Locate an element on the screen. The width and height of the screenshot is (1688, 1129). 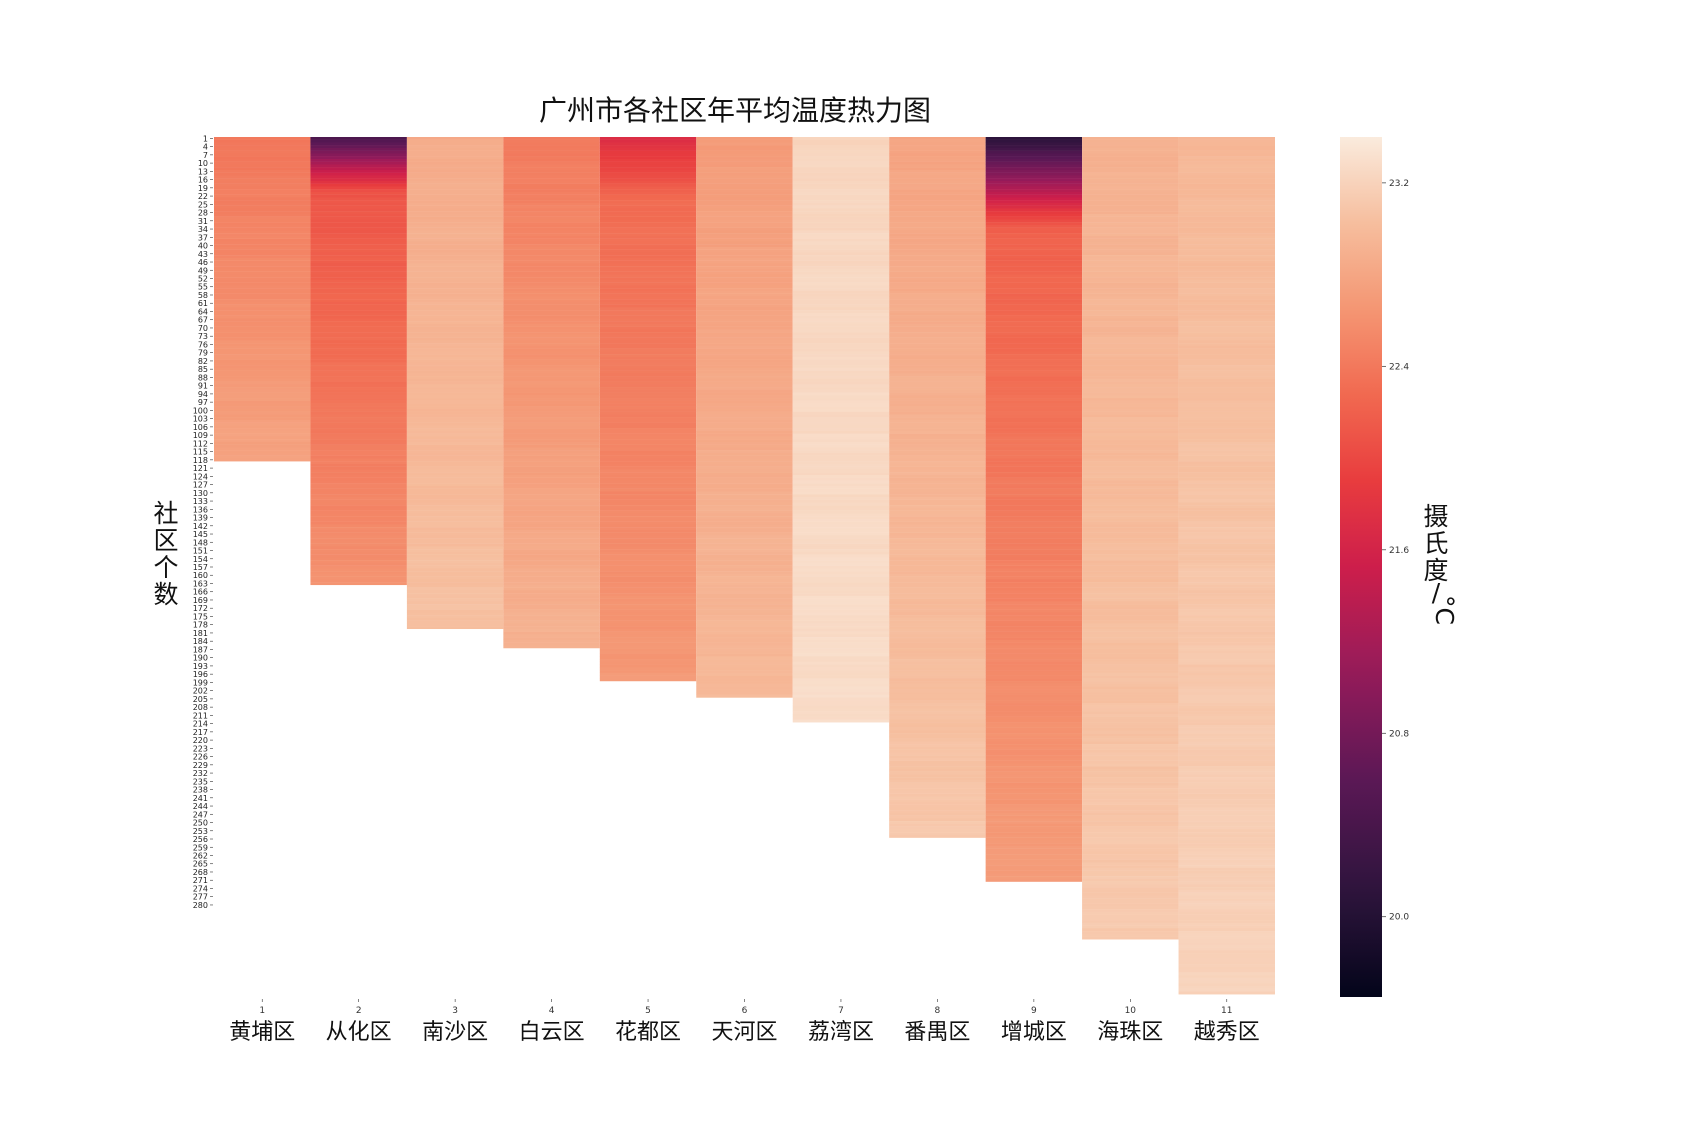
colorbar-label-char-1: 摄 is located at coordinates (1435, 516).